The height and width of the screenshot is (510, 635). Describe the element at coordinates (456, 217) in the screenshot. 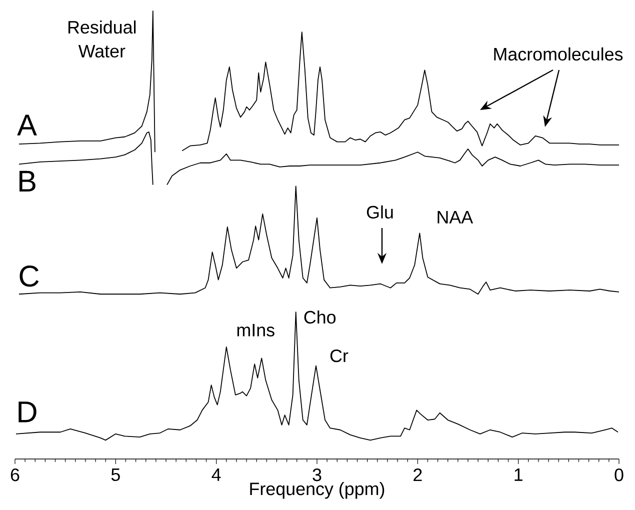

I see `annotation: NAA` at that location.